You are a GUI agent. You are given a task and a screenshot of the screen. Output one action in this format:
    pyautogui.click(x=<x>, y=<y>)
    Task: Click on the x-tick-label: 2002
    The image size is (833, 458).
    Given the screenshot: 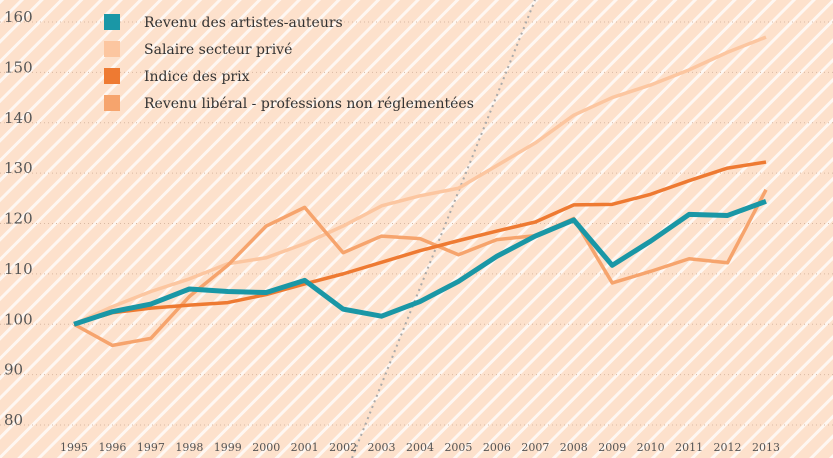 What is the action you would take?
    pyautogui.click(x=343, y=447)
    